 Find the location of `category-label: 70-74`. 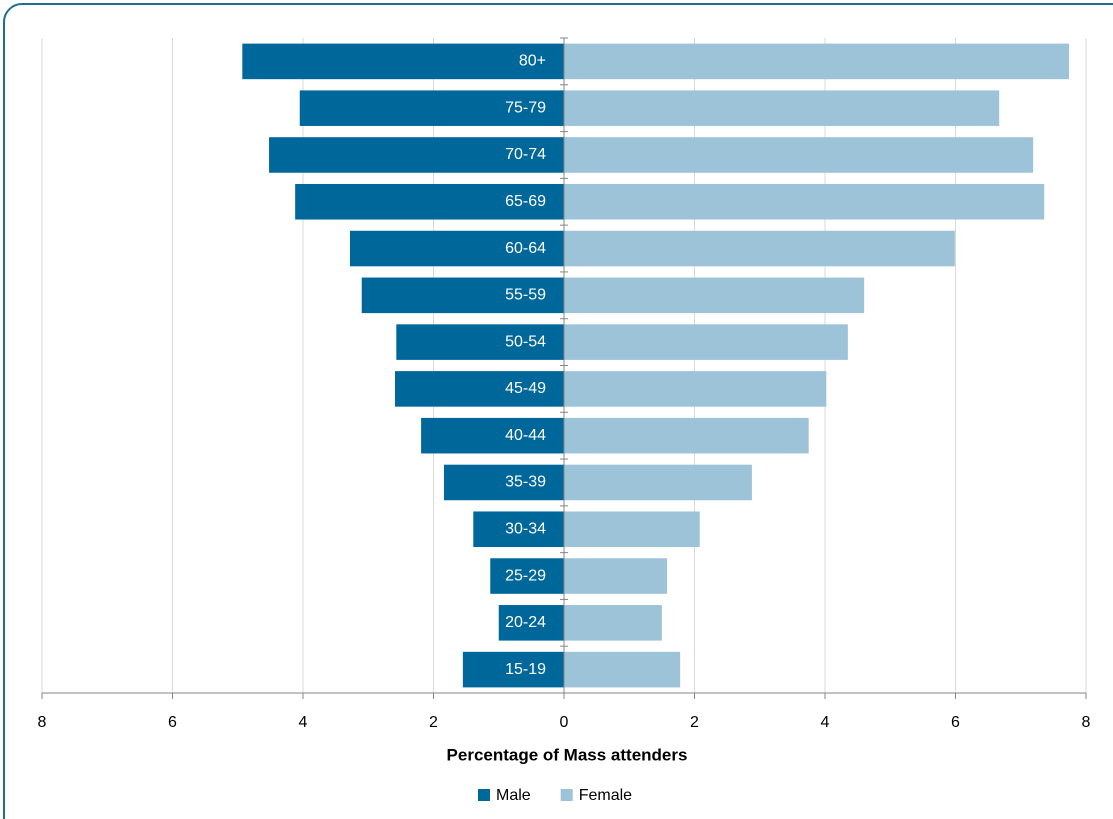

category-label: 70-74 is located at coordinates (525, 154).